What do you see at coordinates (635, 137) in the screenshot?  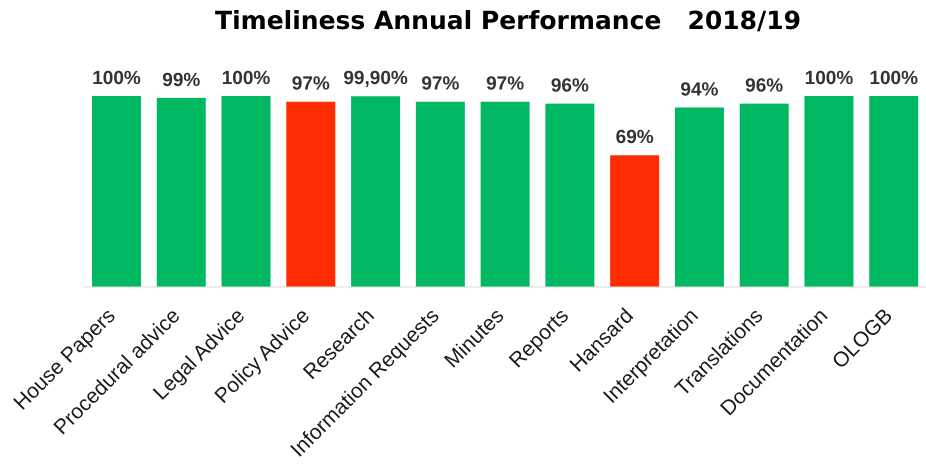 I see `data-label: 69%` at bounding box center [635, 137].